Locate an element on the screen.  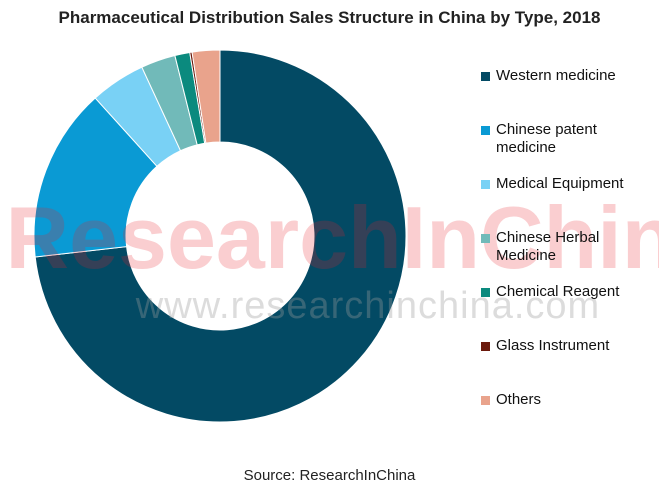
legend-label: Western medicine is located at coordinates (556, 75).